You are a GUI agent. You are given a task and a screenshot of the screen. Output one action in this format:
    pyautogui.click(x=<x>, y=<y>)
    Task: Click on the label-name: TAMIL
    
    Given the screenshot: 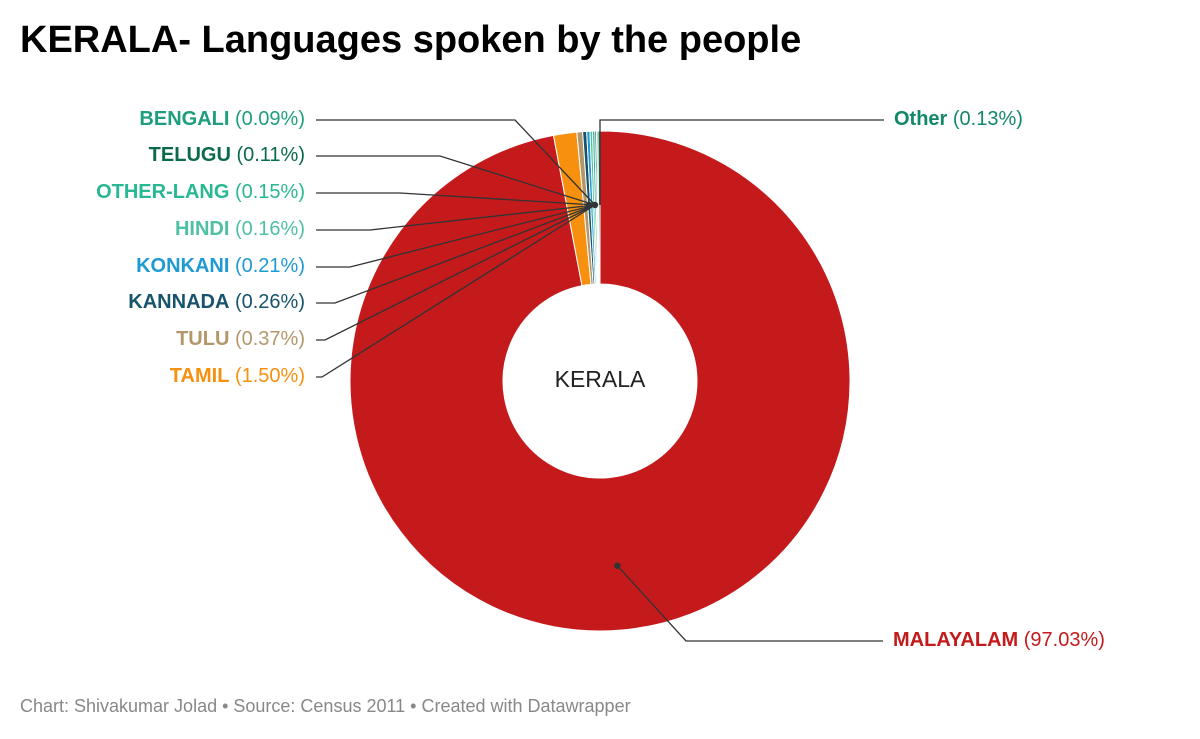 What is the action you would take?
    pyautogui.click(x=200, y=376)
    